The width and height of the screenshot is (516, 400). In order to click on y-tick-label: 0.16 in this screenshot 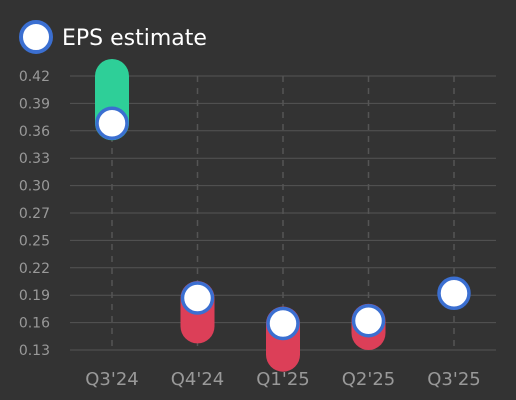, I will do `click(34, 324)`.